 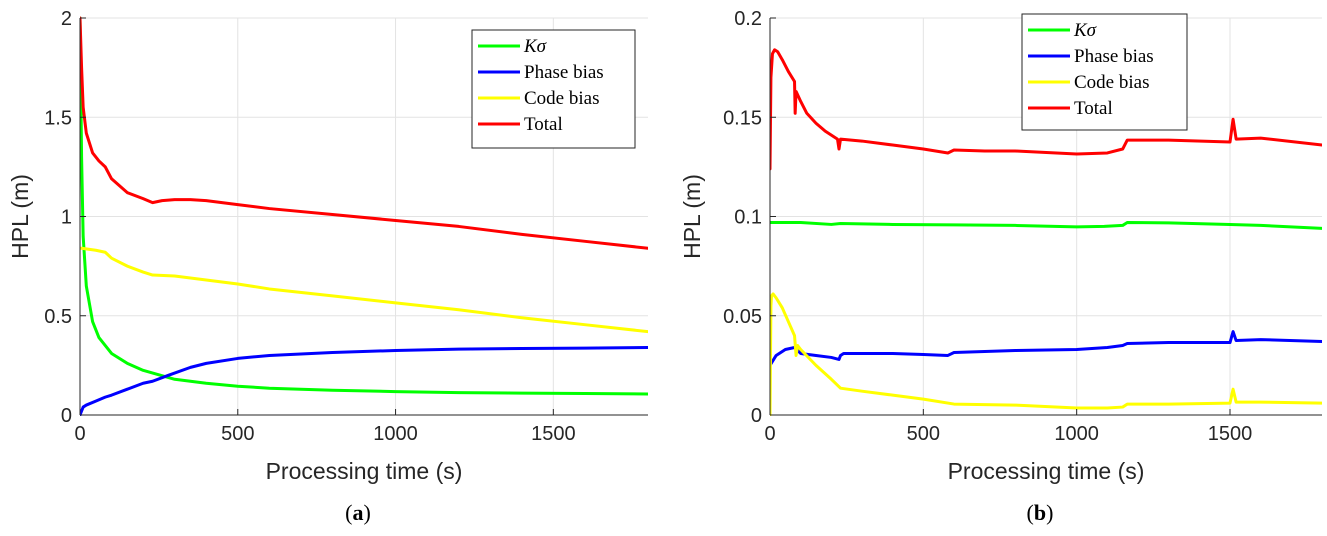 I want to click on chart-b-y-axis-label: HPL (m), so click(x=692, y=216).